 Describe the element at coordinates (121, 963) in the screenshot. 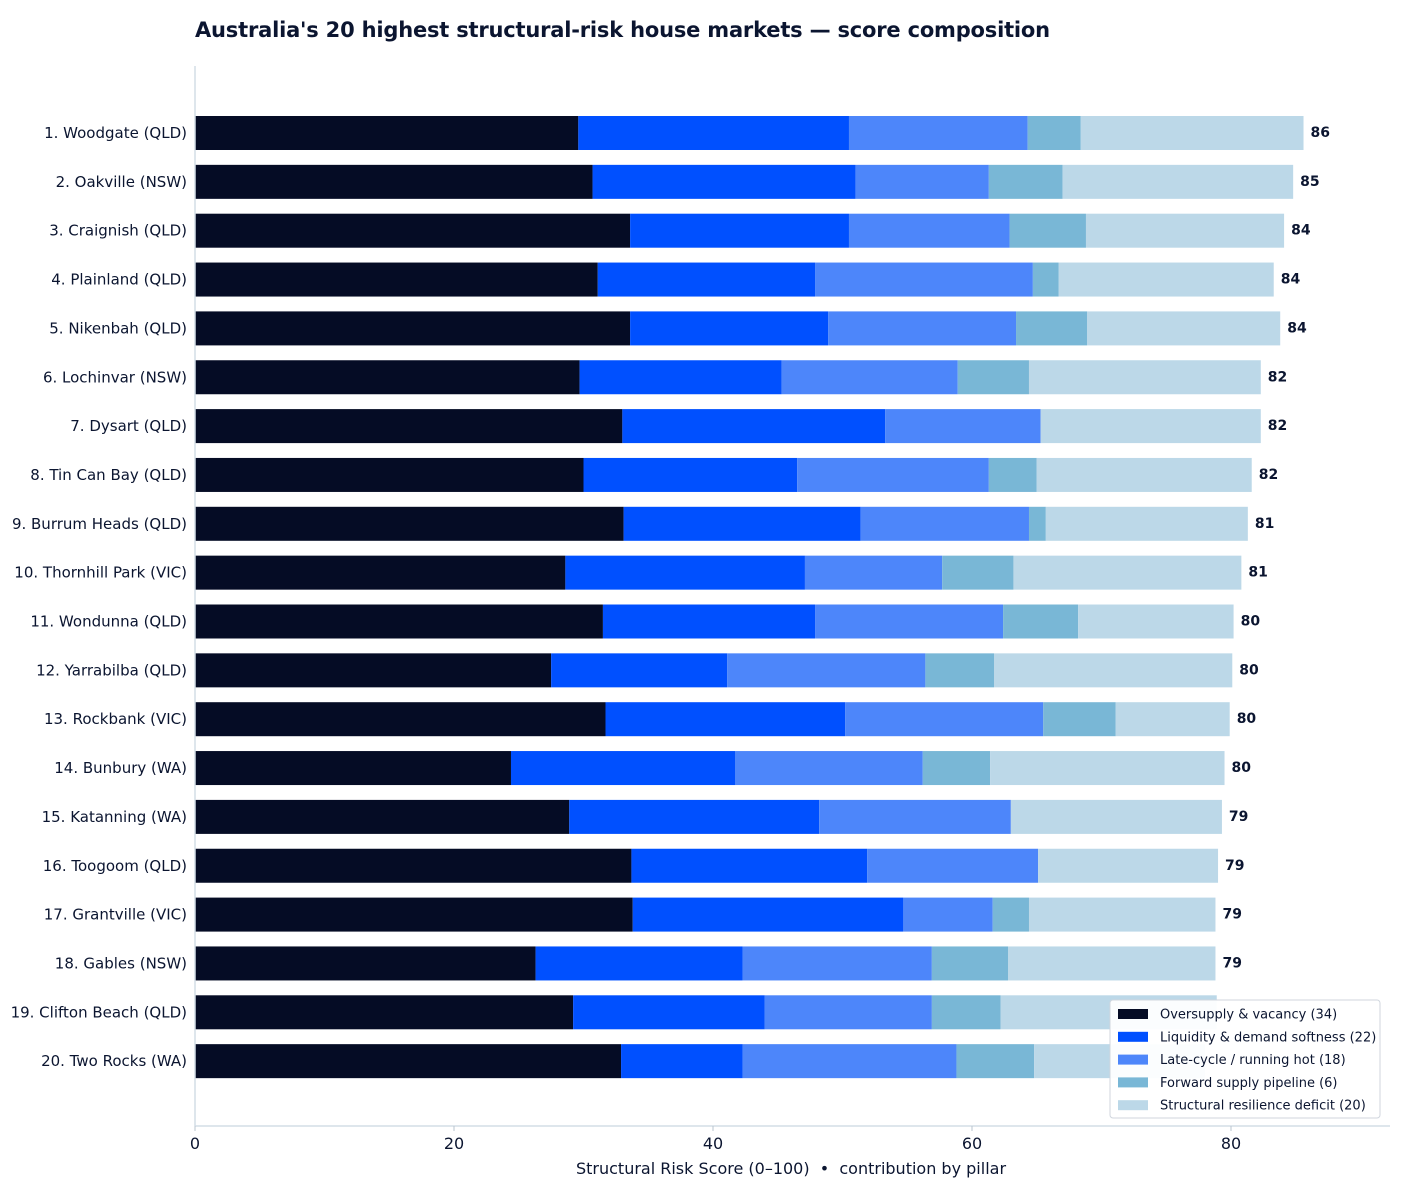

I see `category-label: 18. Gables (NSW)` at that location.